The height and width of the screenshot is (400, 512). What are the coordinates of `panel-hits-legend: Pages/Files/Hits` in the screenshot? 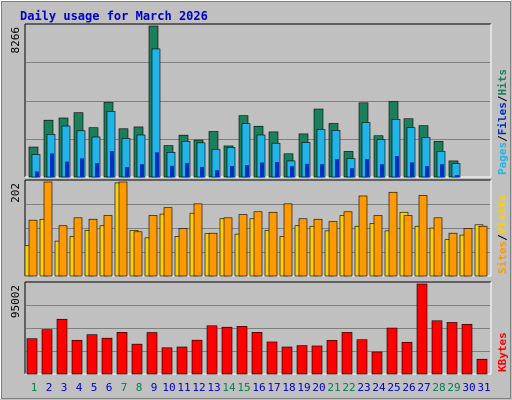 It's located at (502, 122).